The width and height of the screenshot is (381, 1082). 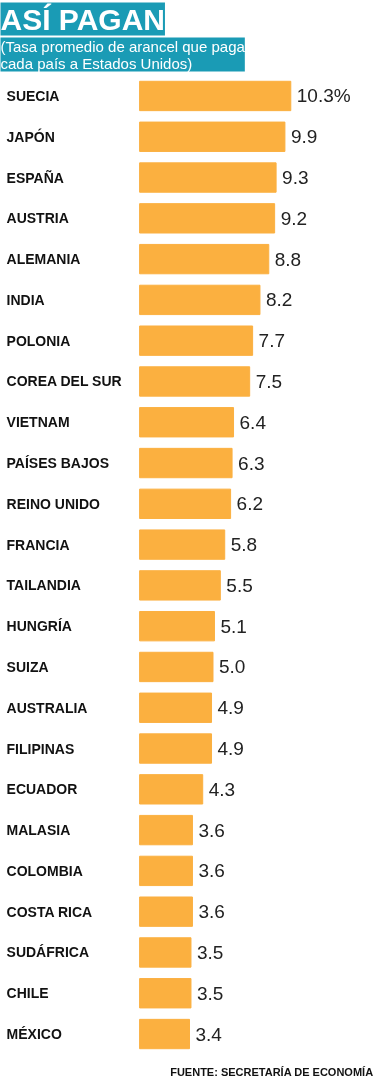 I want to click on y-tick-label: INDIA, so click(x=25, y=299).